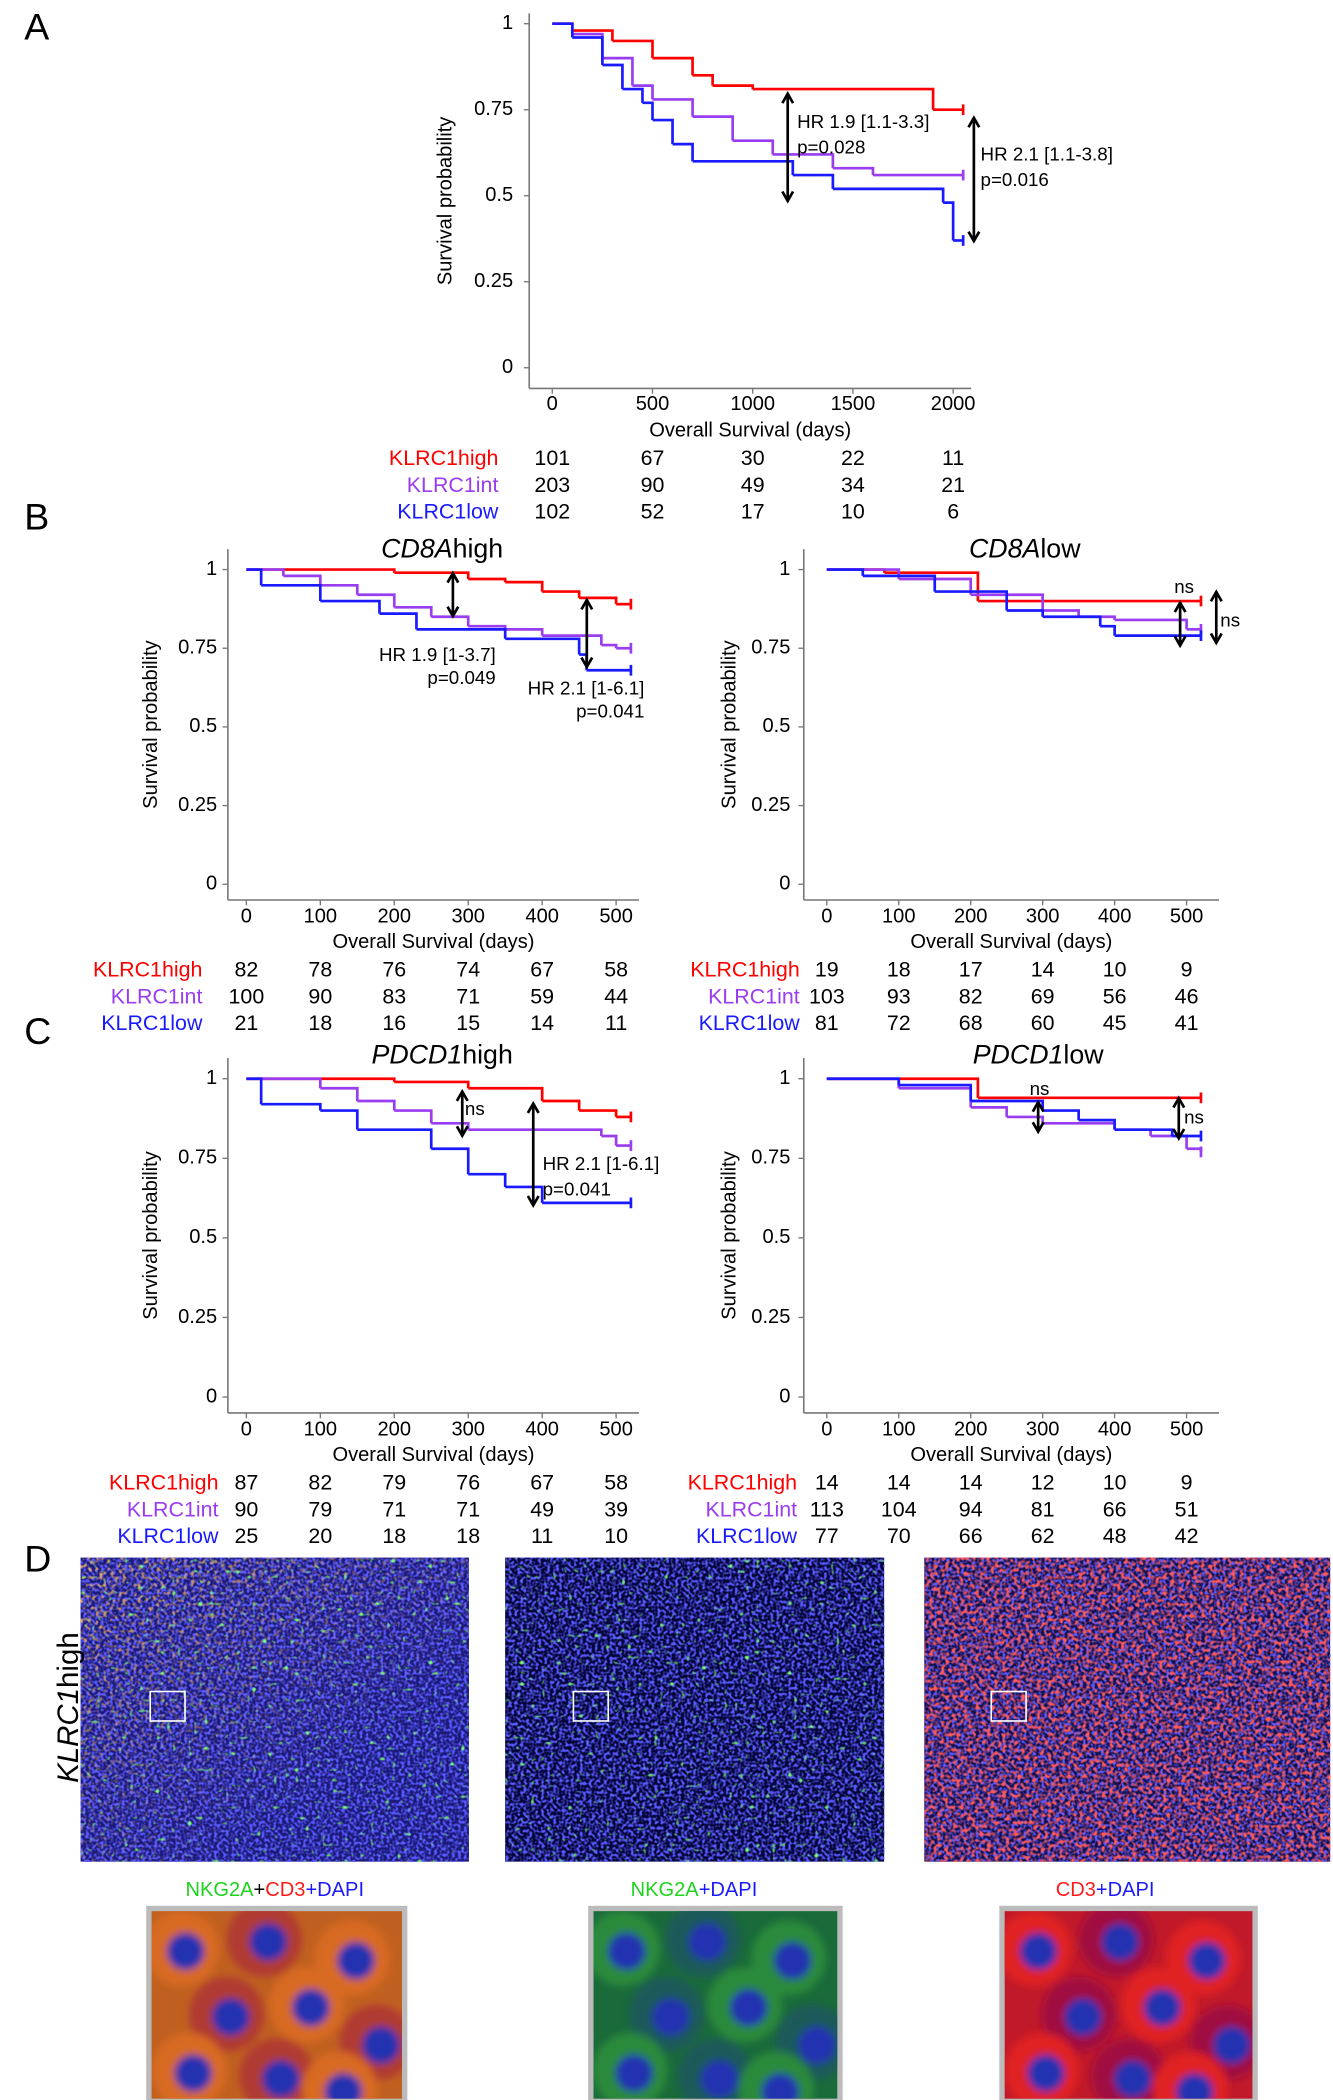 This screenshot has height=2100, width=1333. I want to click on at-risk-count: 90, so click(653, 485).